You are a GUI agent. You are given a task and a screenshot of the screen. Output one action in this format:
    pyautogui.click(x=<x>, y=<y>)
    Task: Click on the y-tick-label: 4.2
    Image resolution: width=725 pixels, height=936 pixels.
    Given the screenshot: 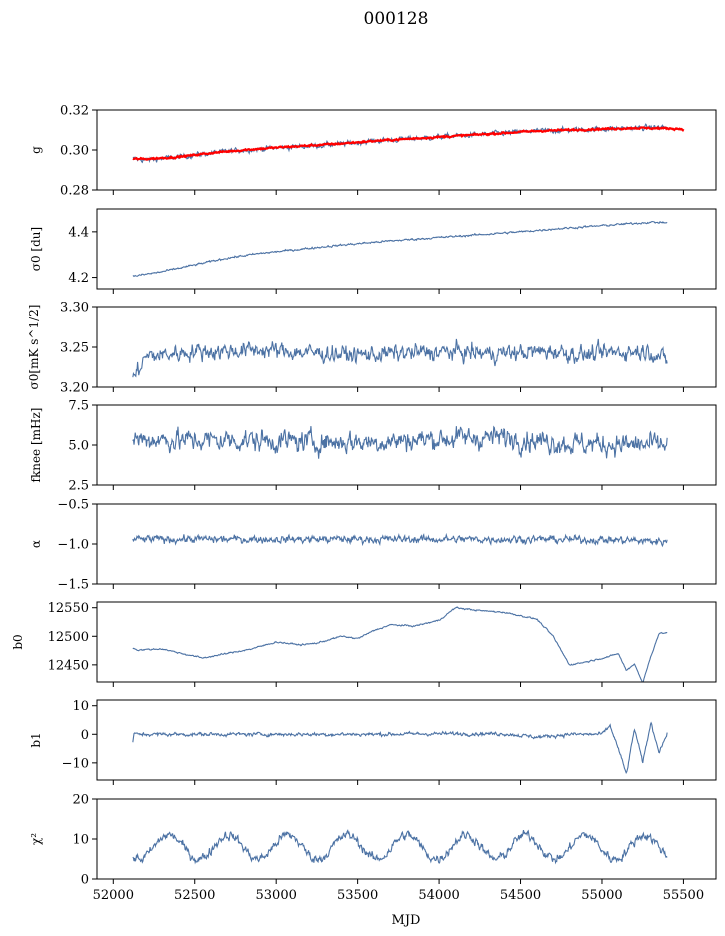 What is the action you would take?
    pyautogui.click(x=78, y=278)
    